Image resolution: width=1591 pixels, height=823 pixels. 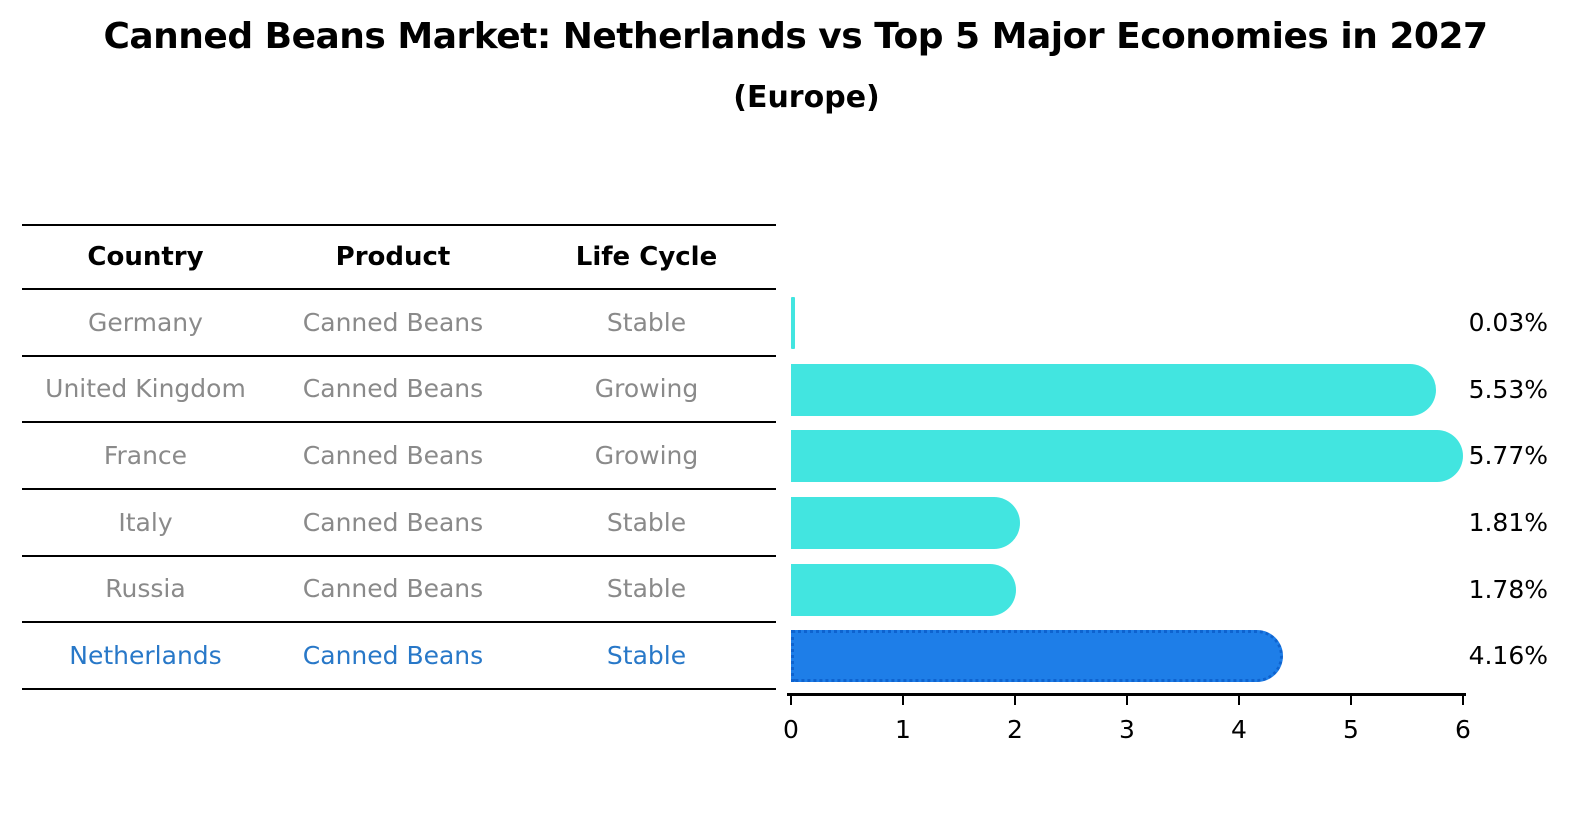 I want to click on table-row-russia: Russia Canned Beans Stable, so click(x=399, y=590).